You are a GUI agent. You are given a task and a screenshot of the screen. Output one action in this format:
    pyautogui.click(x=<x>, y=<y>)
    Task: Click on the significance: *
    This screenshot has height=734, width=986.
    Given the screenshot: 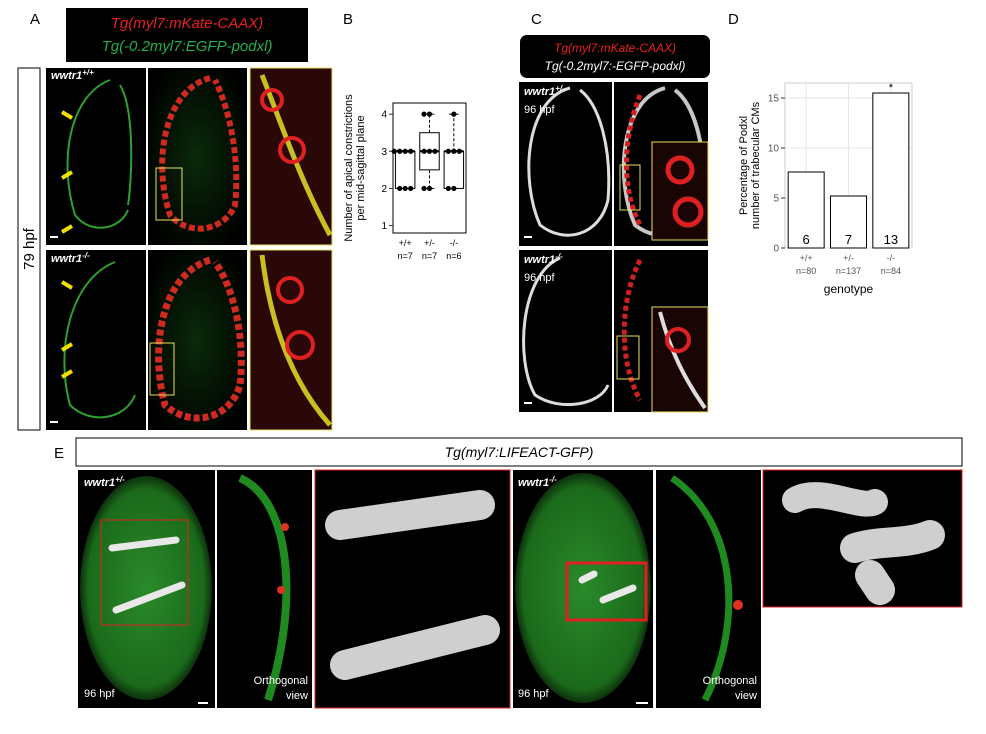 What is the action you would take?
    pyautogui.click(x=891, y=88)
    